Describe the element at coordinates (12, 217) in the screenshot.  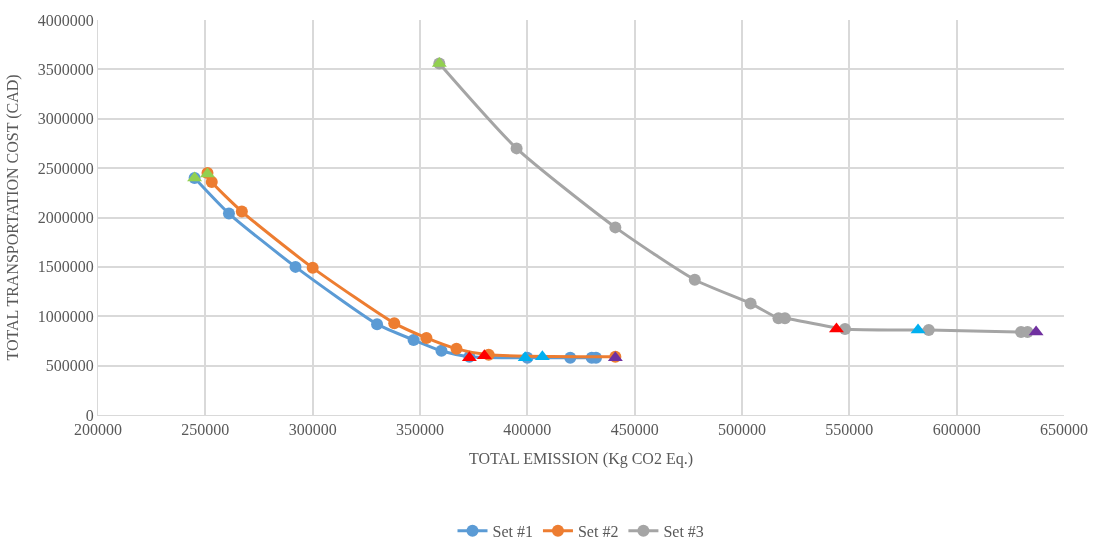
I see `y-axis-title: TOTAL TRANSPORTATION COST (CAD)` at that location.